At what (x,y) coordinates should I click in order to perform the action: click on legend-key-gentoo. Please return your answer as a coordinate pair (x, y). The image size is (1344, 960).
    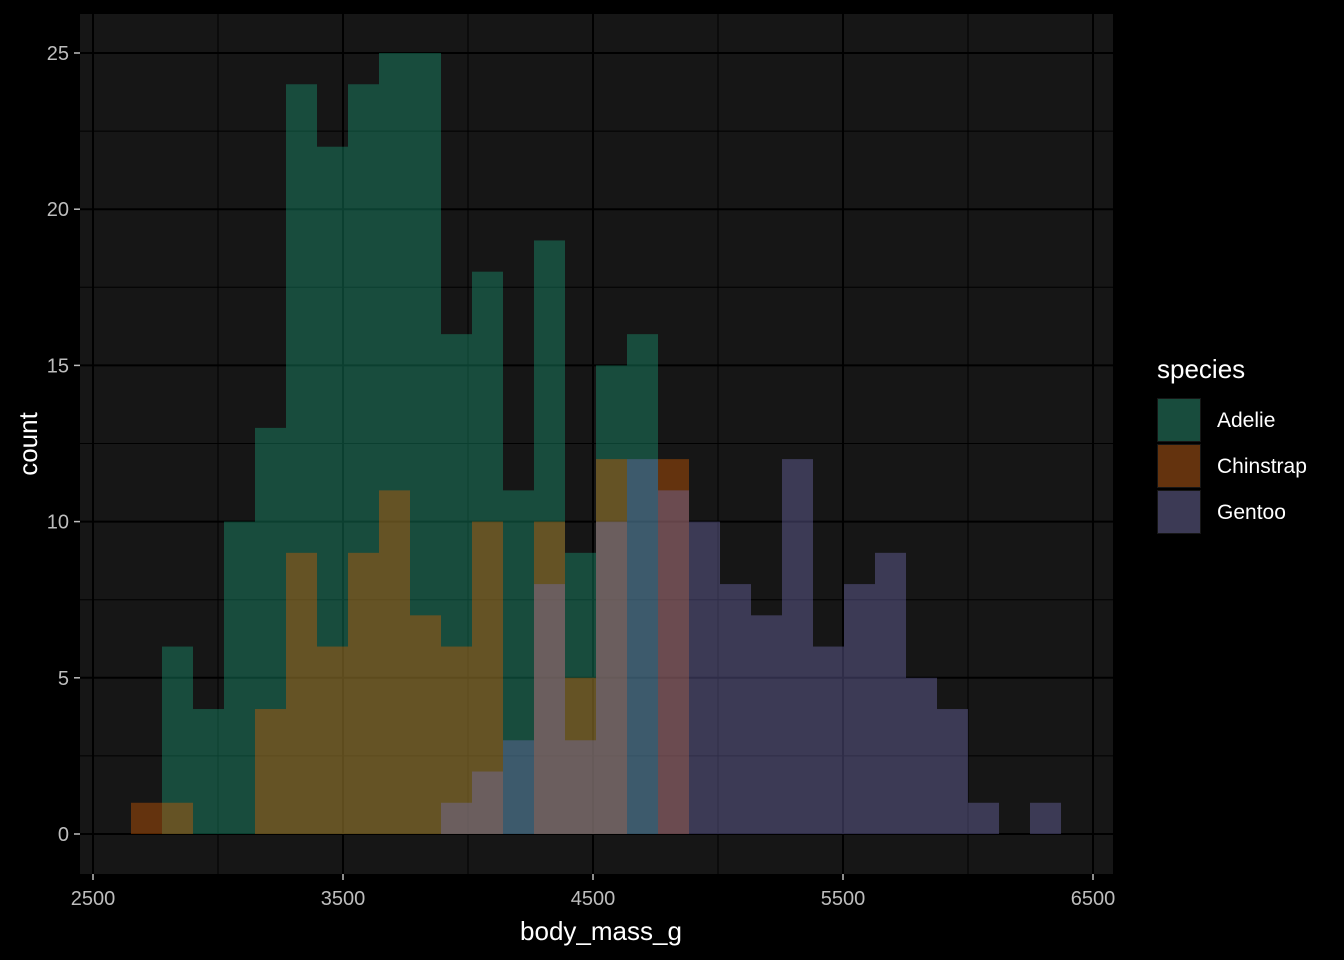
    Looking at the image, I should click on (1179, 512).